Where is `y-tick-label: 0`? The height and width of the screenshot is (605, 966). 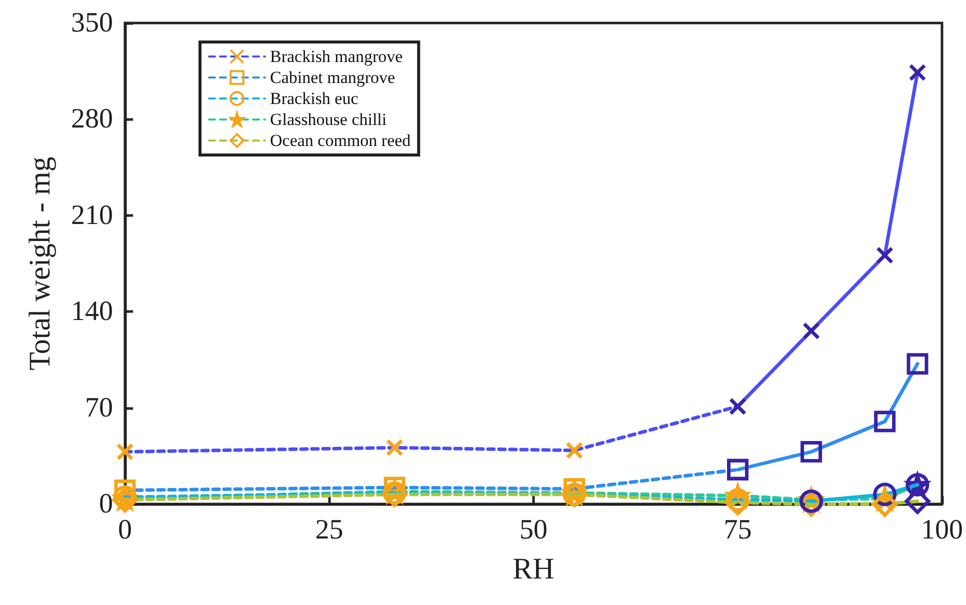
y-tick-label: 0 is located at coordinates (106, 504).